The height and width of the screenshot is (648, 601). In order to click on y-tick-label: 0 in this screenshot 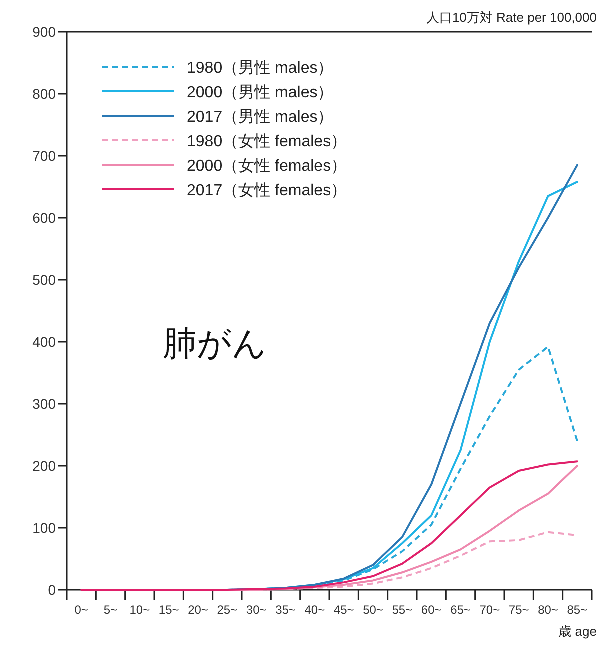, I will do `click(52, 590)`.